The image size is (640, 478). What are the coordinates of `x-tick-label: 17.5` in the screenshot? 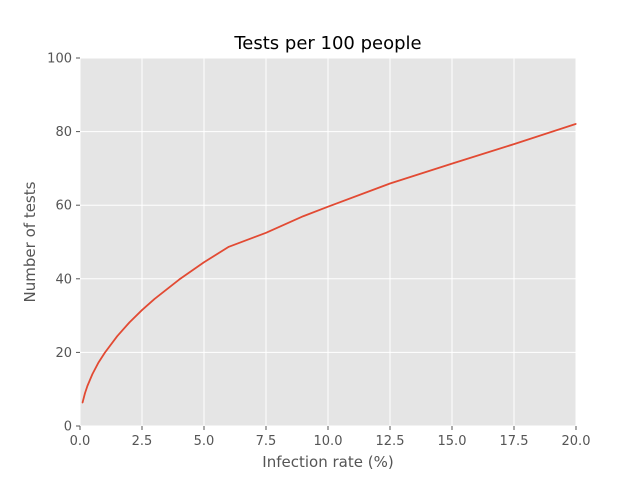 It's located at (514, 441).